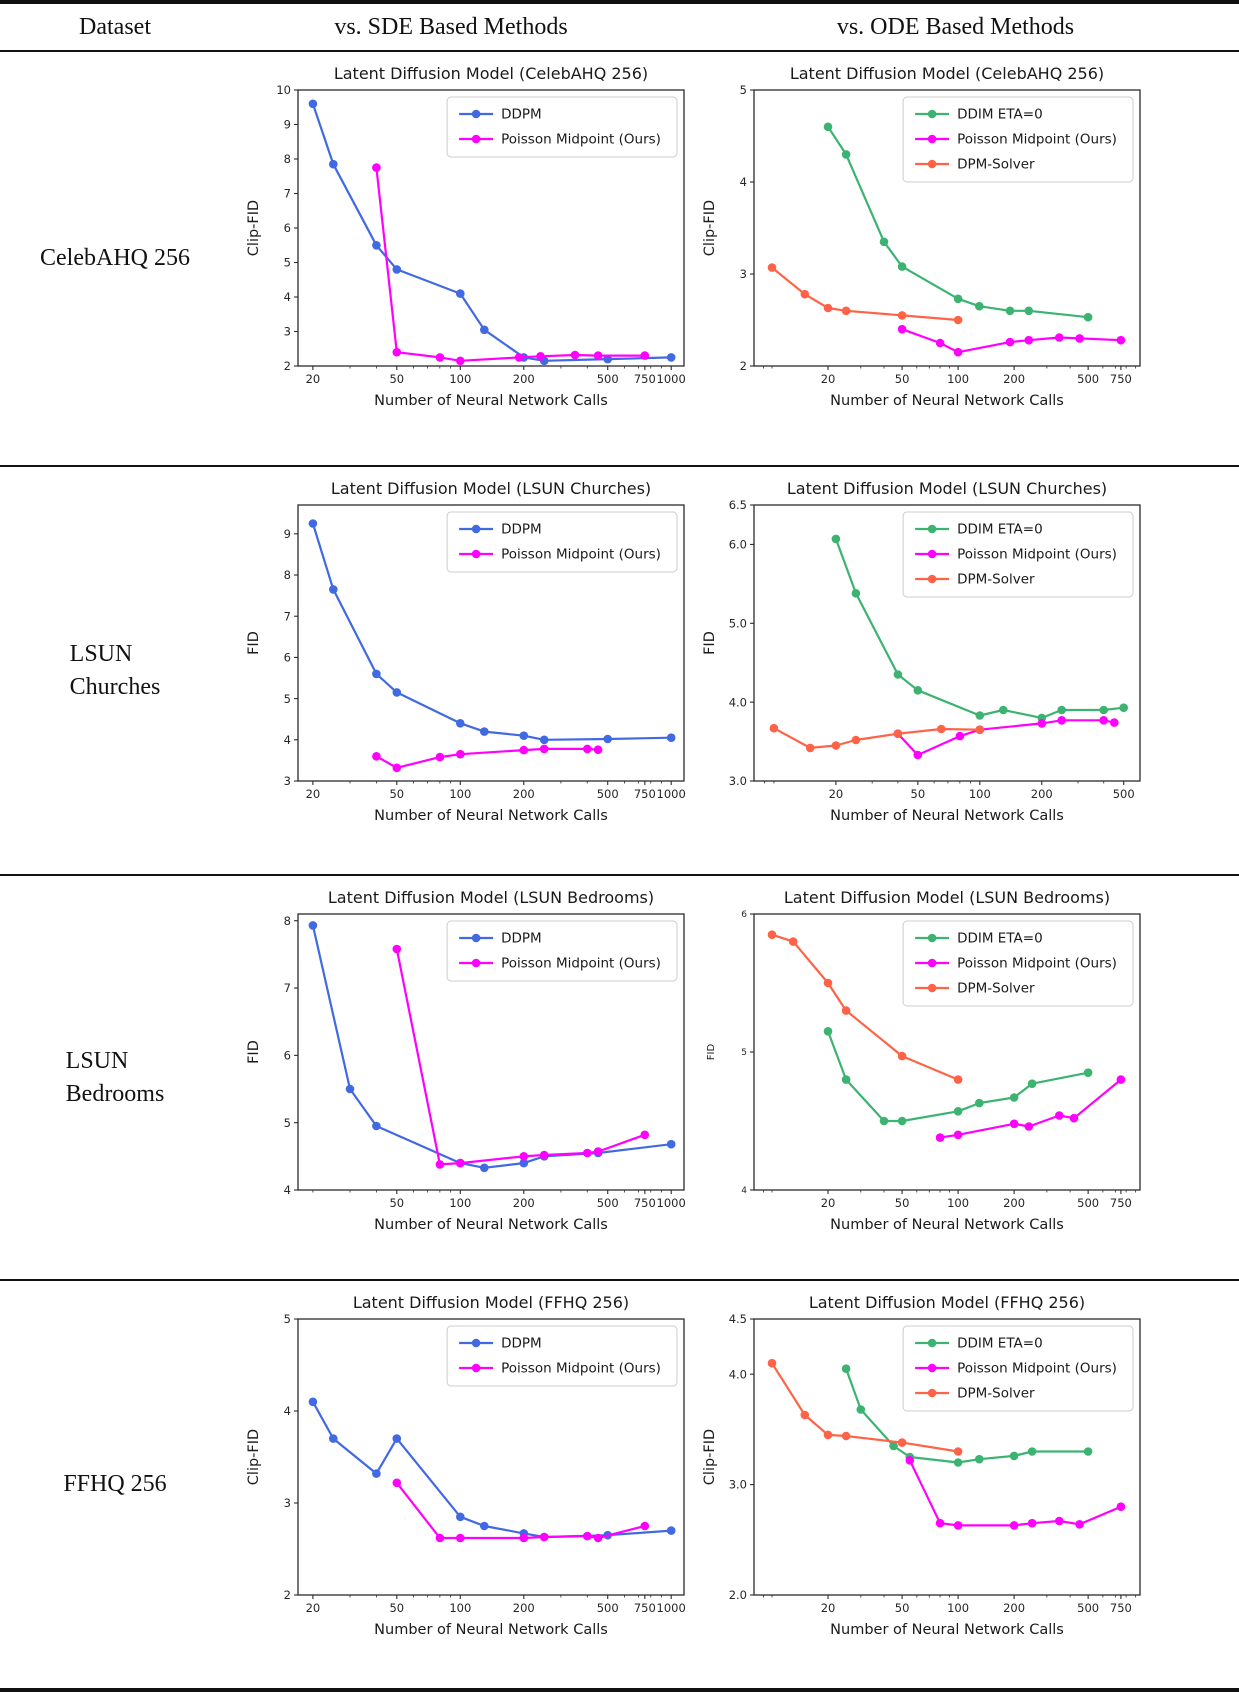 The width and height of the screenshot is (1239, 1692). What do you see at coordinates (115, 1484) in the screenshot?
I see `dataset-label-ffhq: FFHQ 256` at bounding box center [115, 1484].